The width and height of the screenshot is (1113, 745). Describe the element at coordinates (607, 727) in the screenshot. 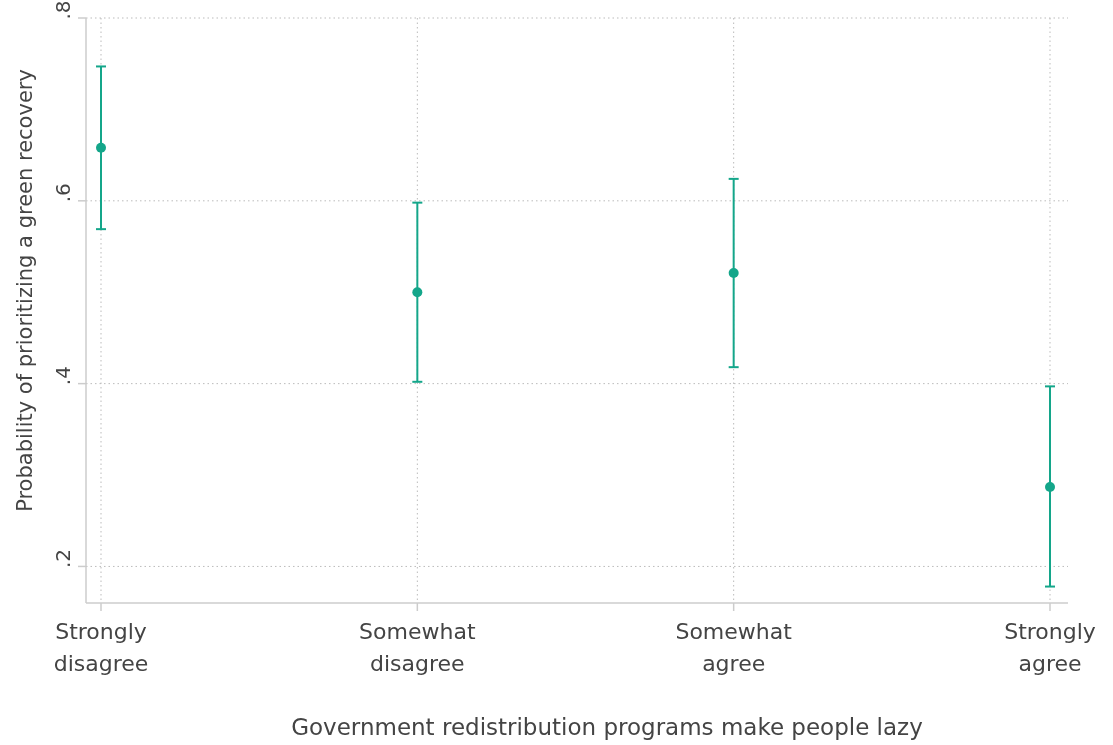

I see `x-axis-title: Government redistribution programs make people lazy` at that location.